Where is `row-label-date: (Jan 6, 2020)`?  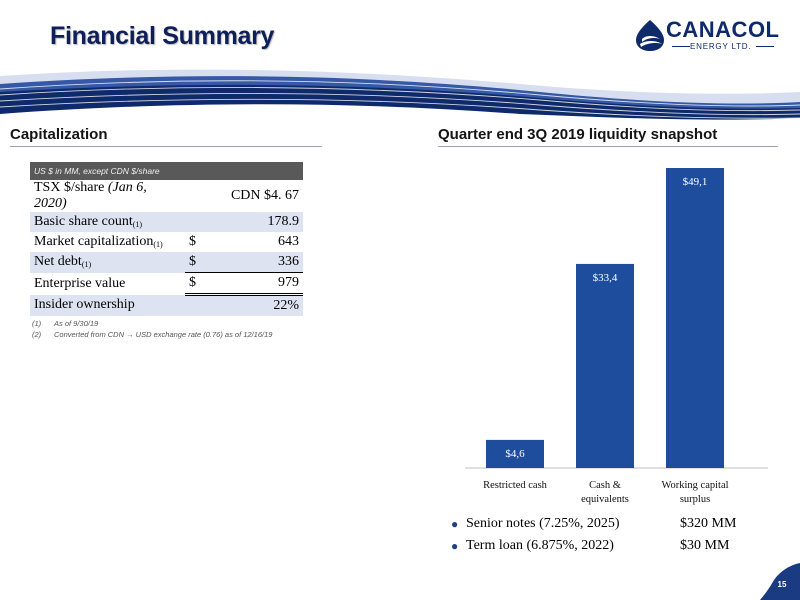 row-label-date: (Jan 6, 2020) is located at coordinates (90, 195).